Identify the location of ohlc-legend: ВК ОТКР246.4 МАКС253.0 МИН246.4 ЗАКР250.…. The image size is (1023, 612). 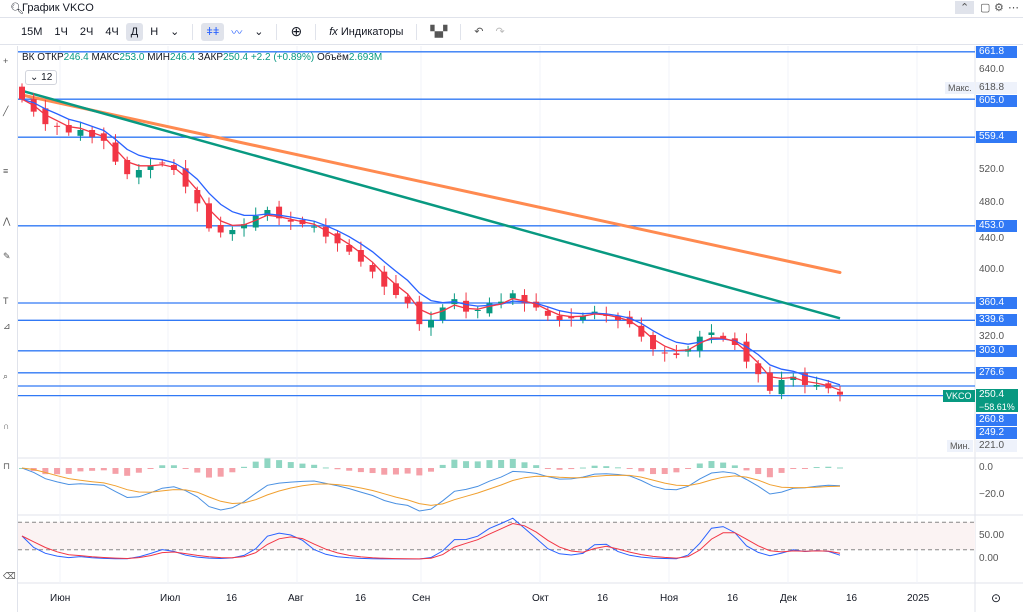
(202, 57).